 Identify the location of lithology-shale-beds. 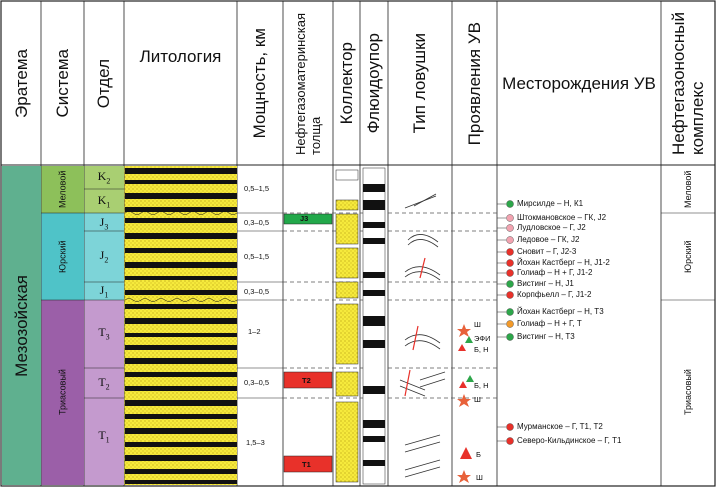
(181, 326).